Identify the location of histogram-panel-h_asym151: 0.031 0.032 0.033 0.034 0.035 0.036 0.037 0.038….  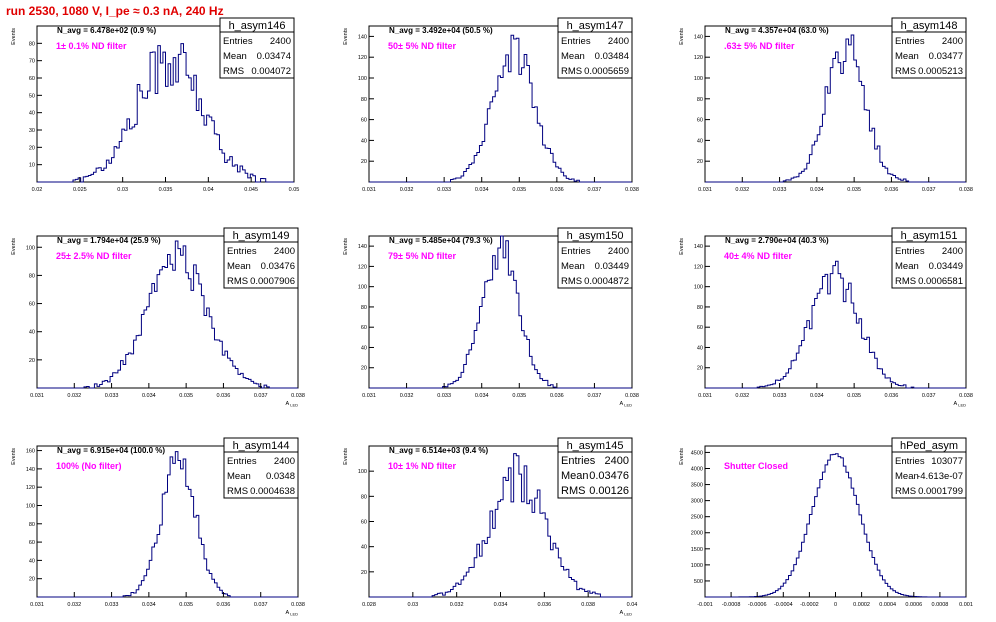
(826, 317).